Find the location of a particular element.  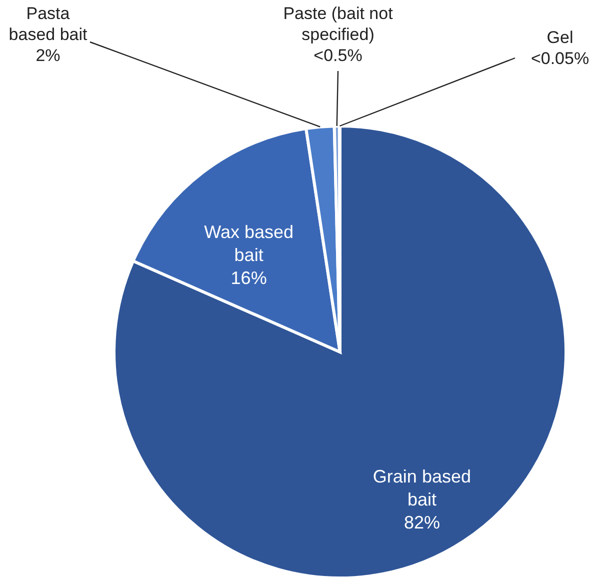

data-label: 16% is located at coordinates (248, 278).